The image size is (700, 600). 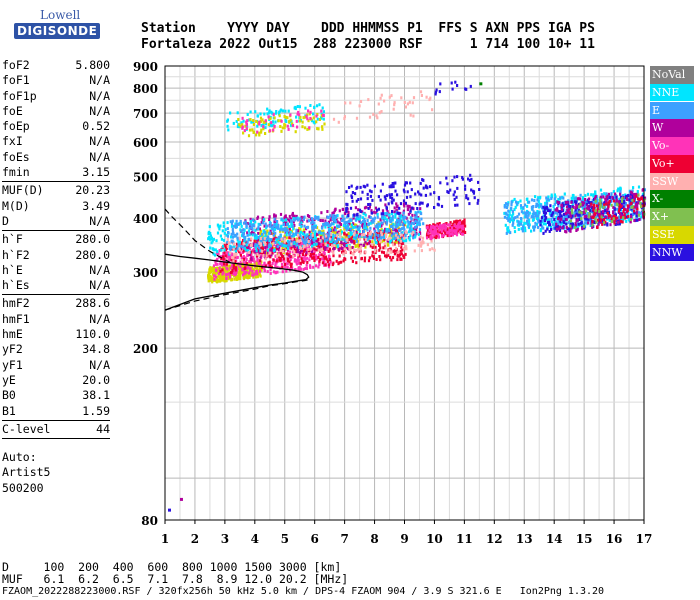 What do you see at coordinates (23, 190) in the screenshot?
I see `param-key: MUF(D)` at bounding box center [23, 190].